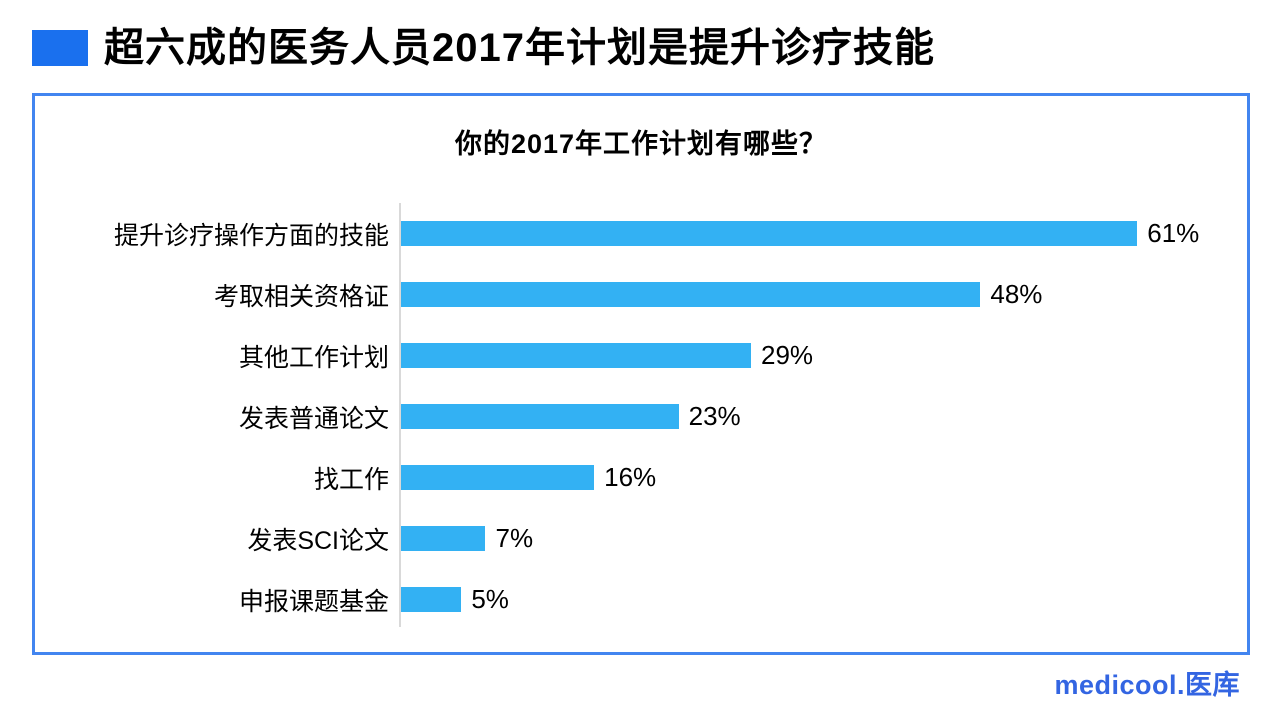 This screenshot has height=720, width=1280. What do you see at coordinates (313, 357) in the screenshot?
I see `category-label: 其他工作计划` at bounding box center [313, 357].